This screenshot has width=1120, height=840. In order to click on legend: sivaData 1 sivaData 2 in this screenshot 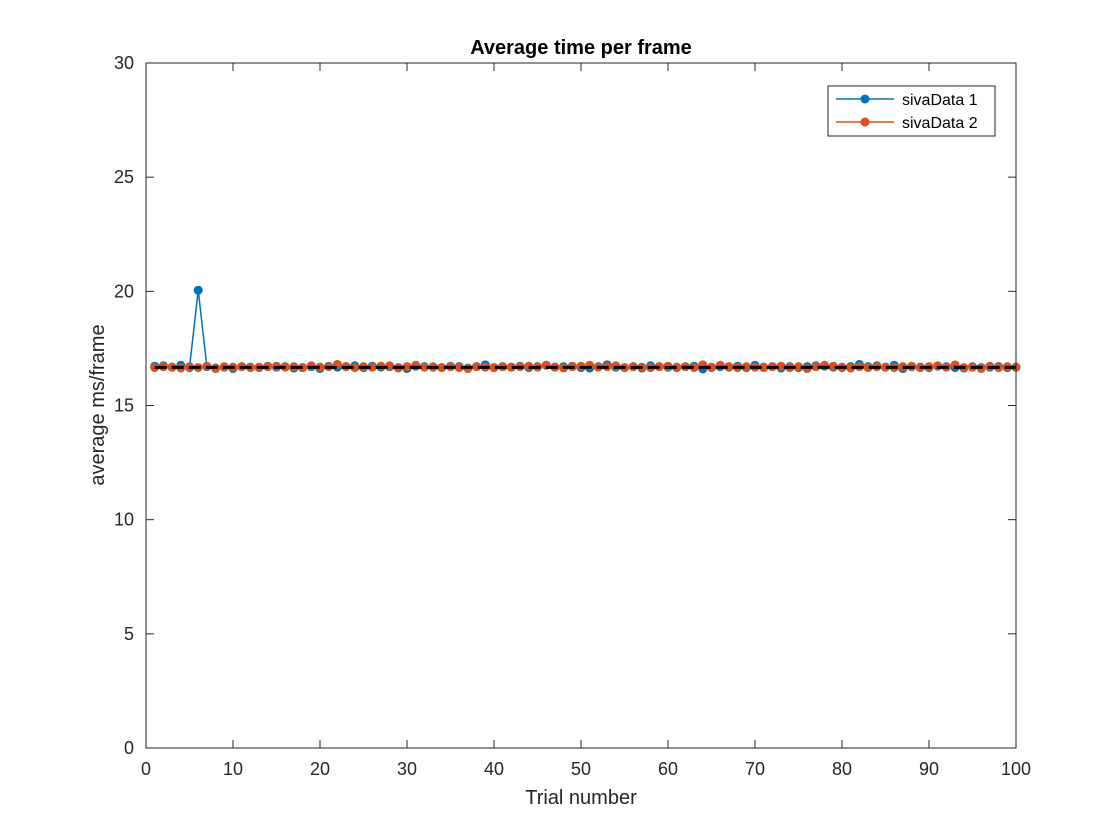, I will do `click(911, 111)`.